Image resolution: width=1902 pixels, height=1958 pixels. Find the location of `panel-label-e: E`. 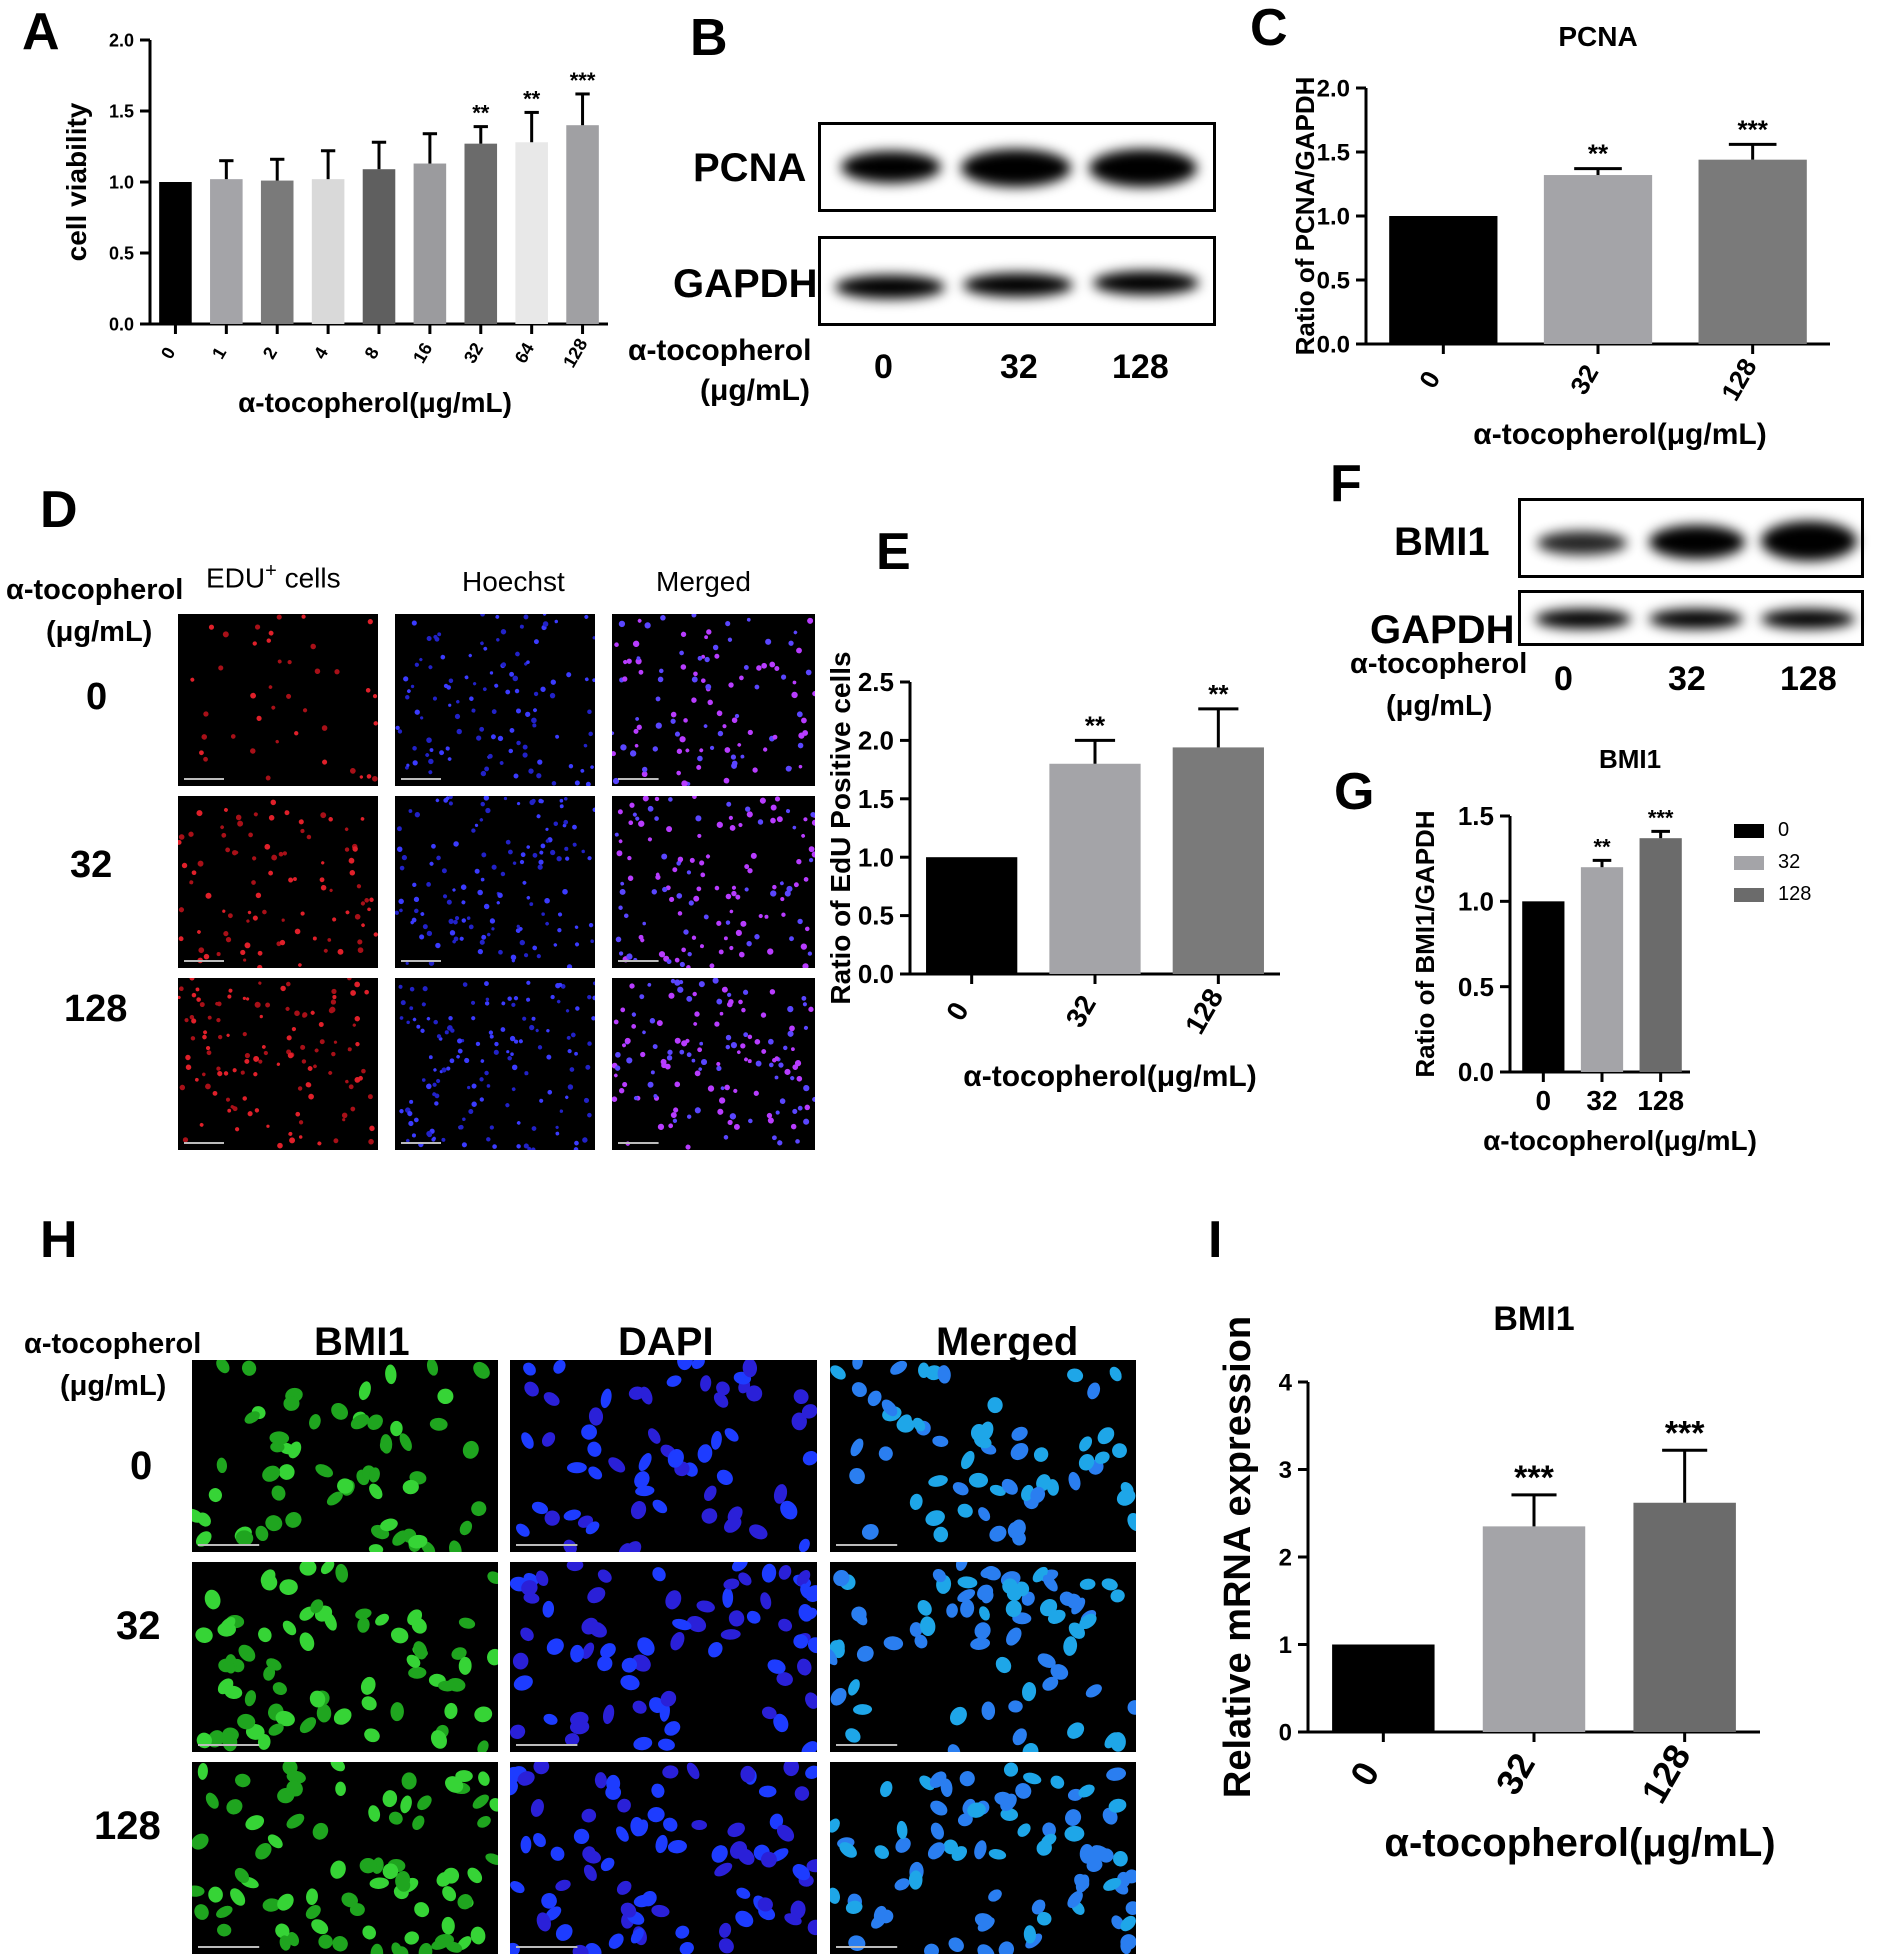

panel-label-e: E is located at coordinates (893, 552).